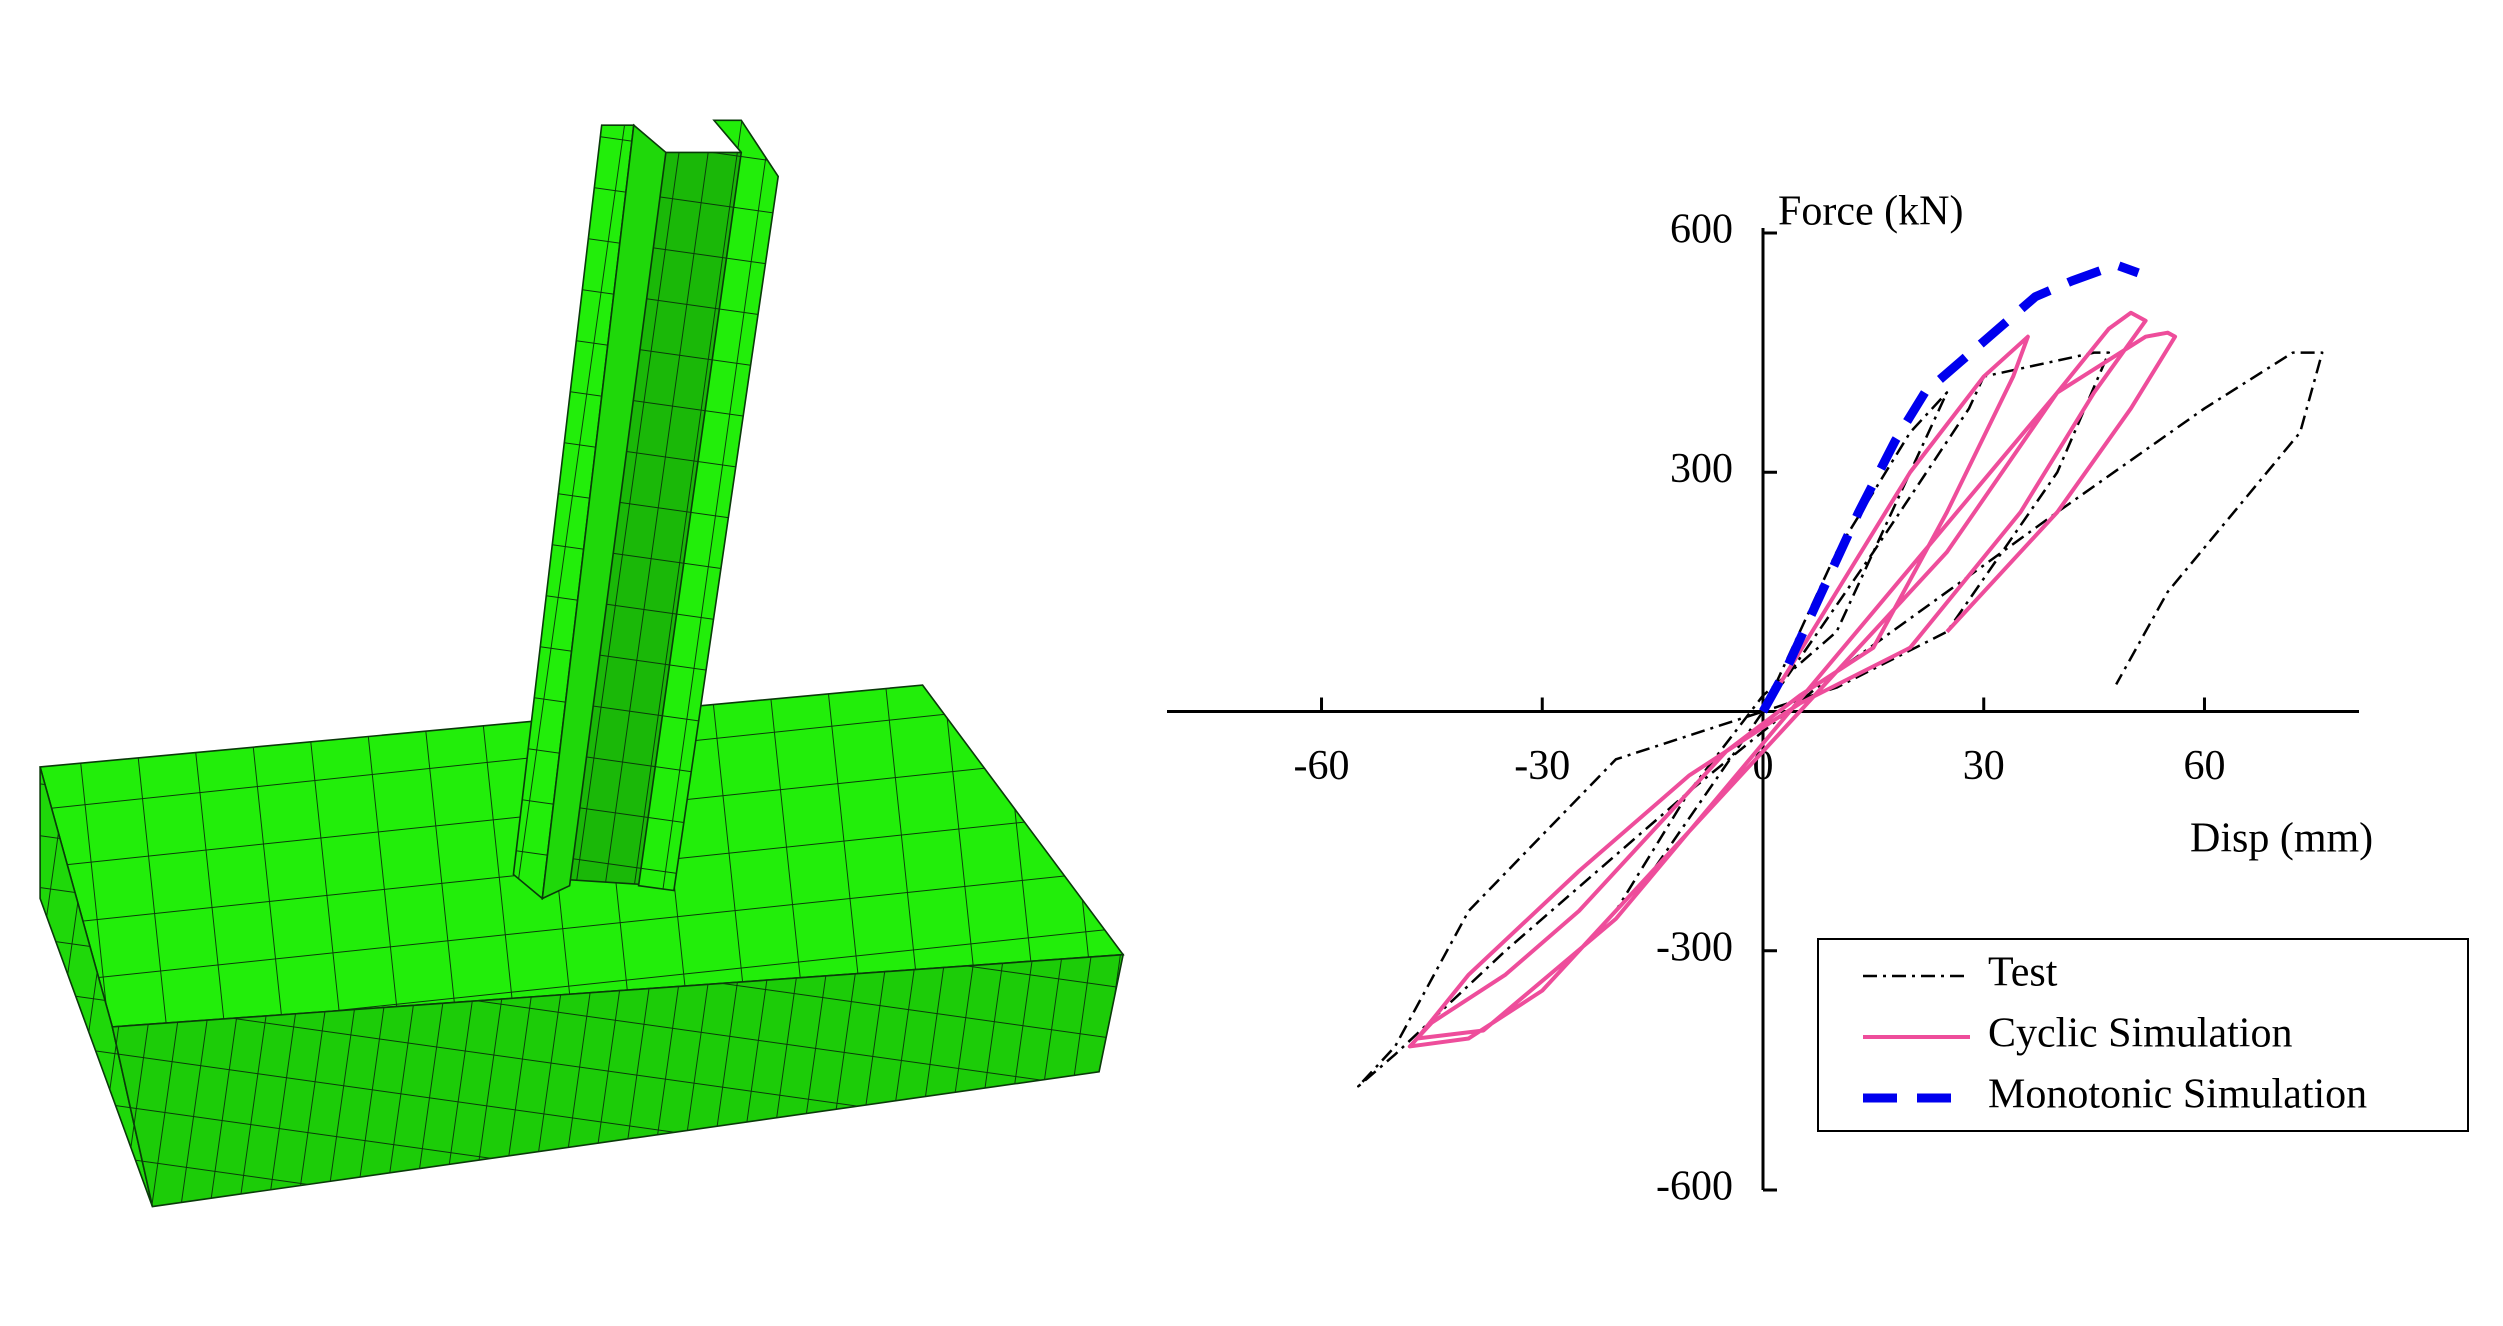  Describe the element at coordinates (1542, 766) in the screenshot. I see `x-tick-label: -30` at that location.